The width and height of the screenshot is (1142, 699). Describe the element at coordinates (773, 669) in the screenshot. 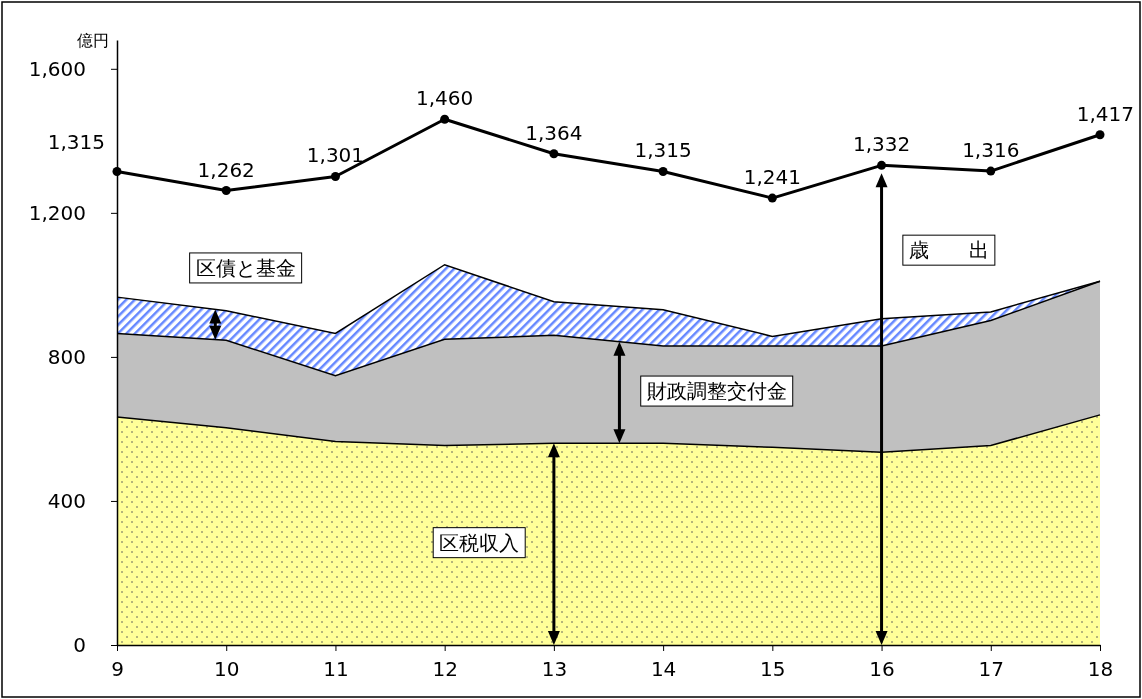

I see `x-tick-label: 15` at that location.